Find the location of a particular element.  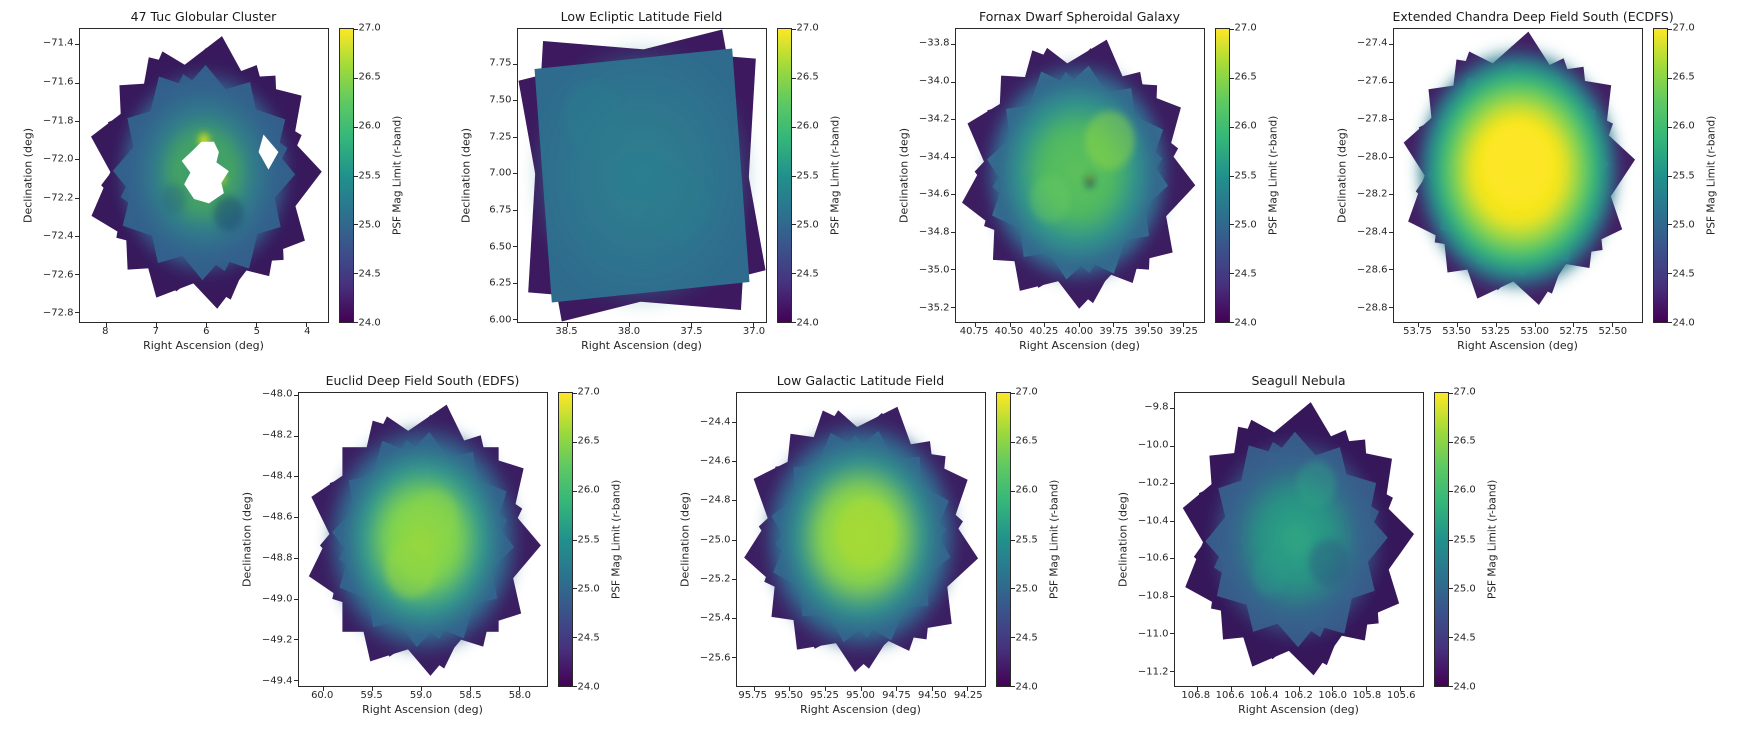

plot-title: Seagull Nebula is located at coordinates (1298, 380).